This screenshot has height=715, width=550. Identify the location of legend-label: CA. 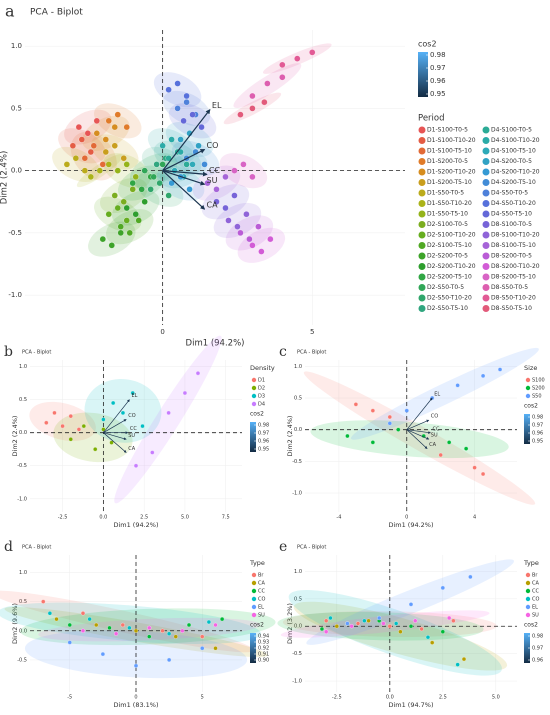
(535, 584).